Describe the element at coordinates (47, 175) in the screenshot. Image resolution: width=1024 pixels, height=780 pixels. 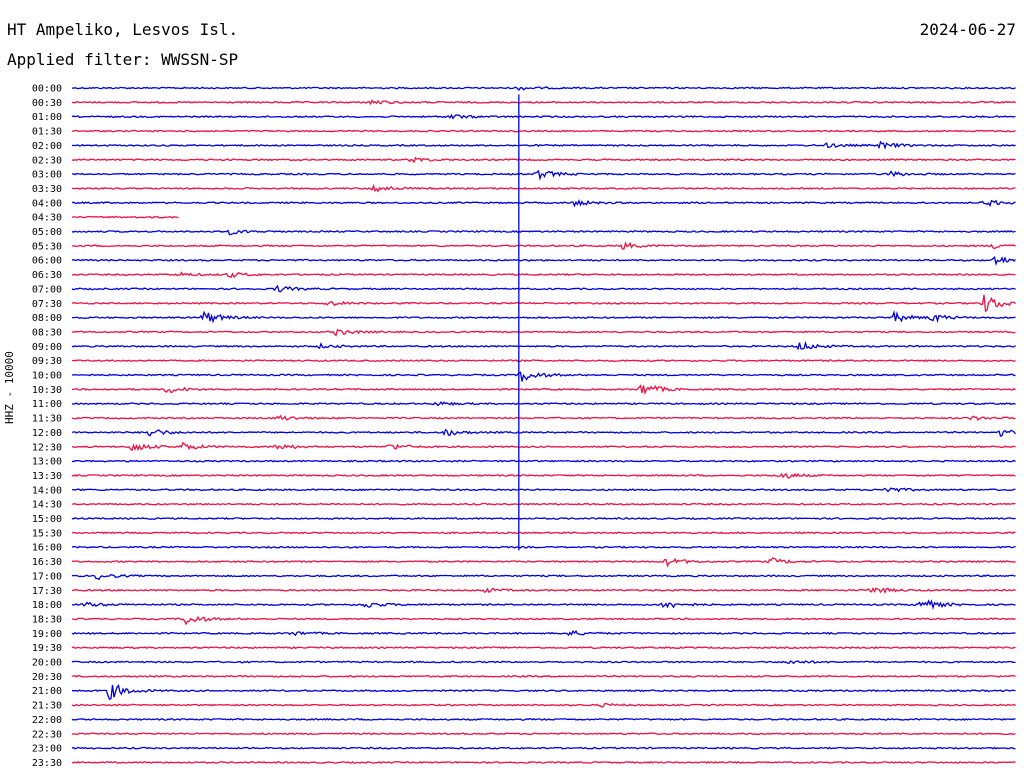
I see `row-label-0300: 03:00` at that location.